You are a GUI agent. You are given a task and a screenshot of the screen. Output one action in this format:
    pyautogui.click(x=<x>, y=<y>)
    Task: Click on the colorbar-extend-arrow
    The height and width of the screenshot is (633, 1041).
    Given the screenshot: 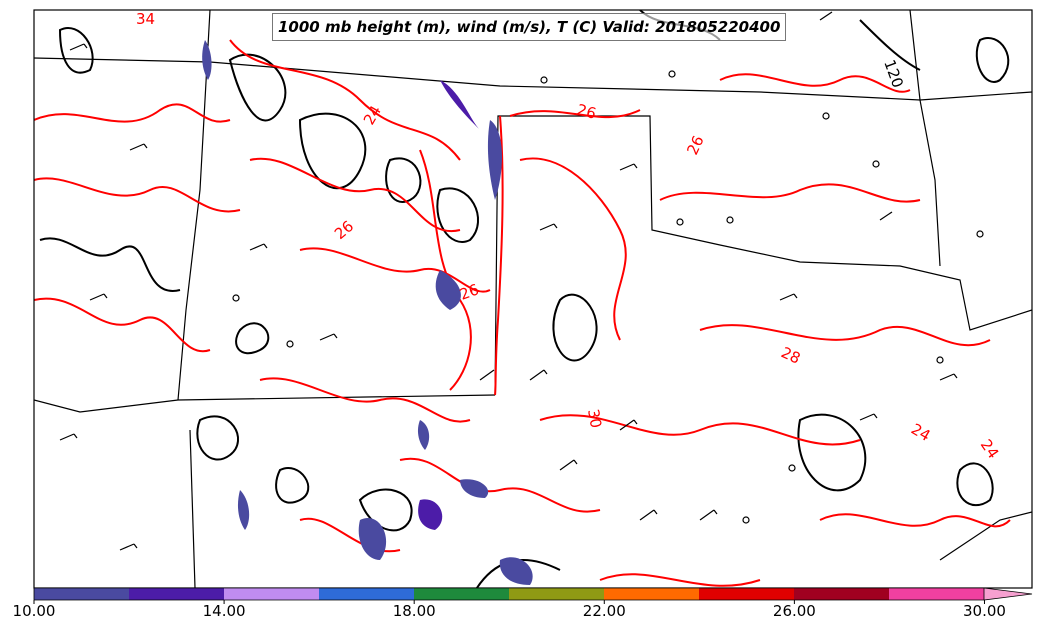 What is the action you would take?
    pyautogui.click(x=1008, y=594)
    